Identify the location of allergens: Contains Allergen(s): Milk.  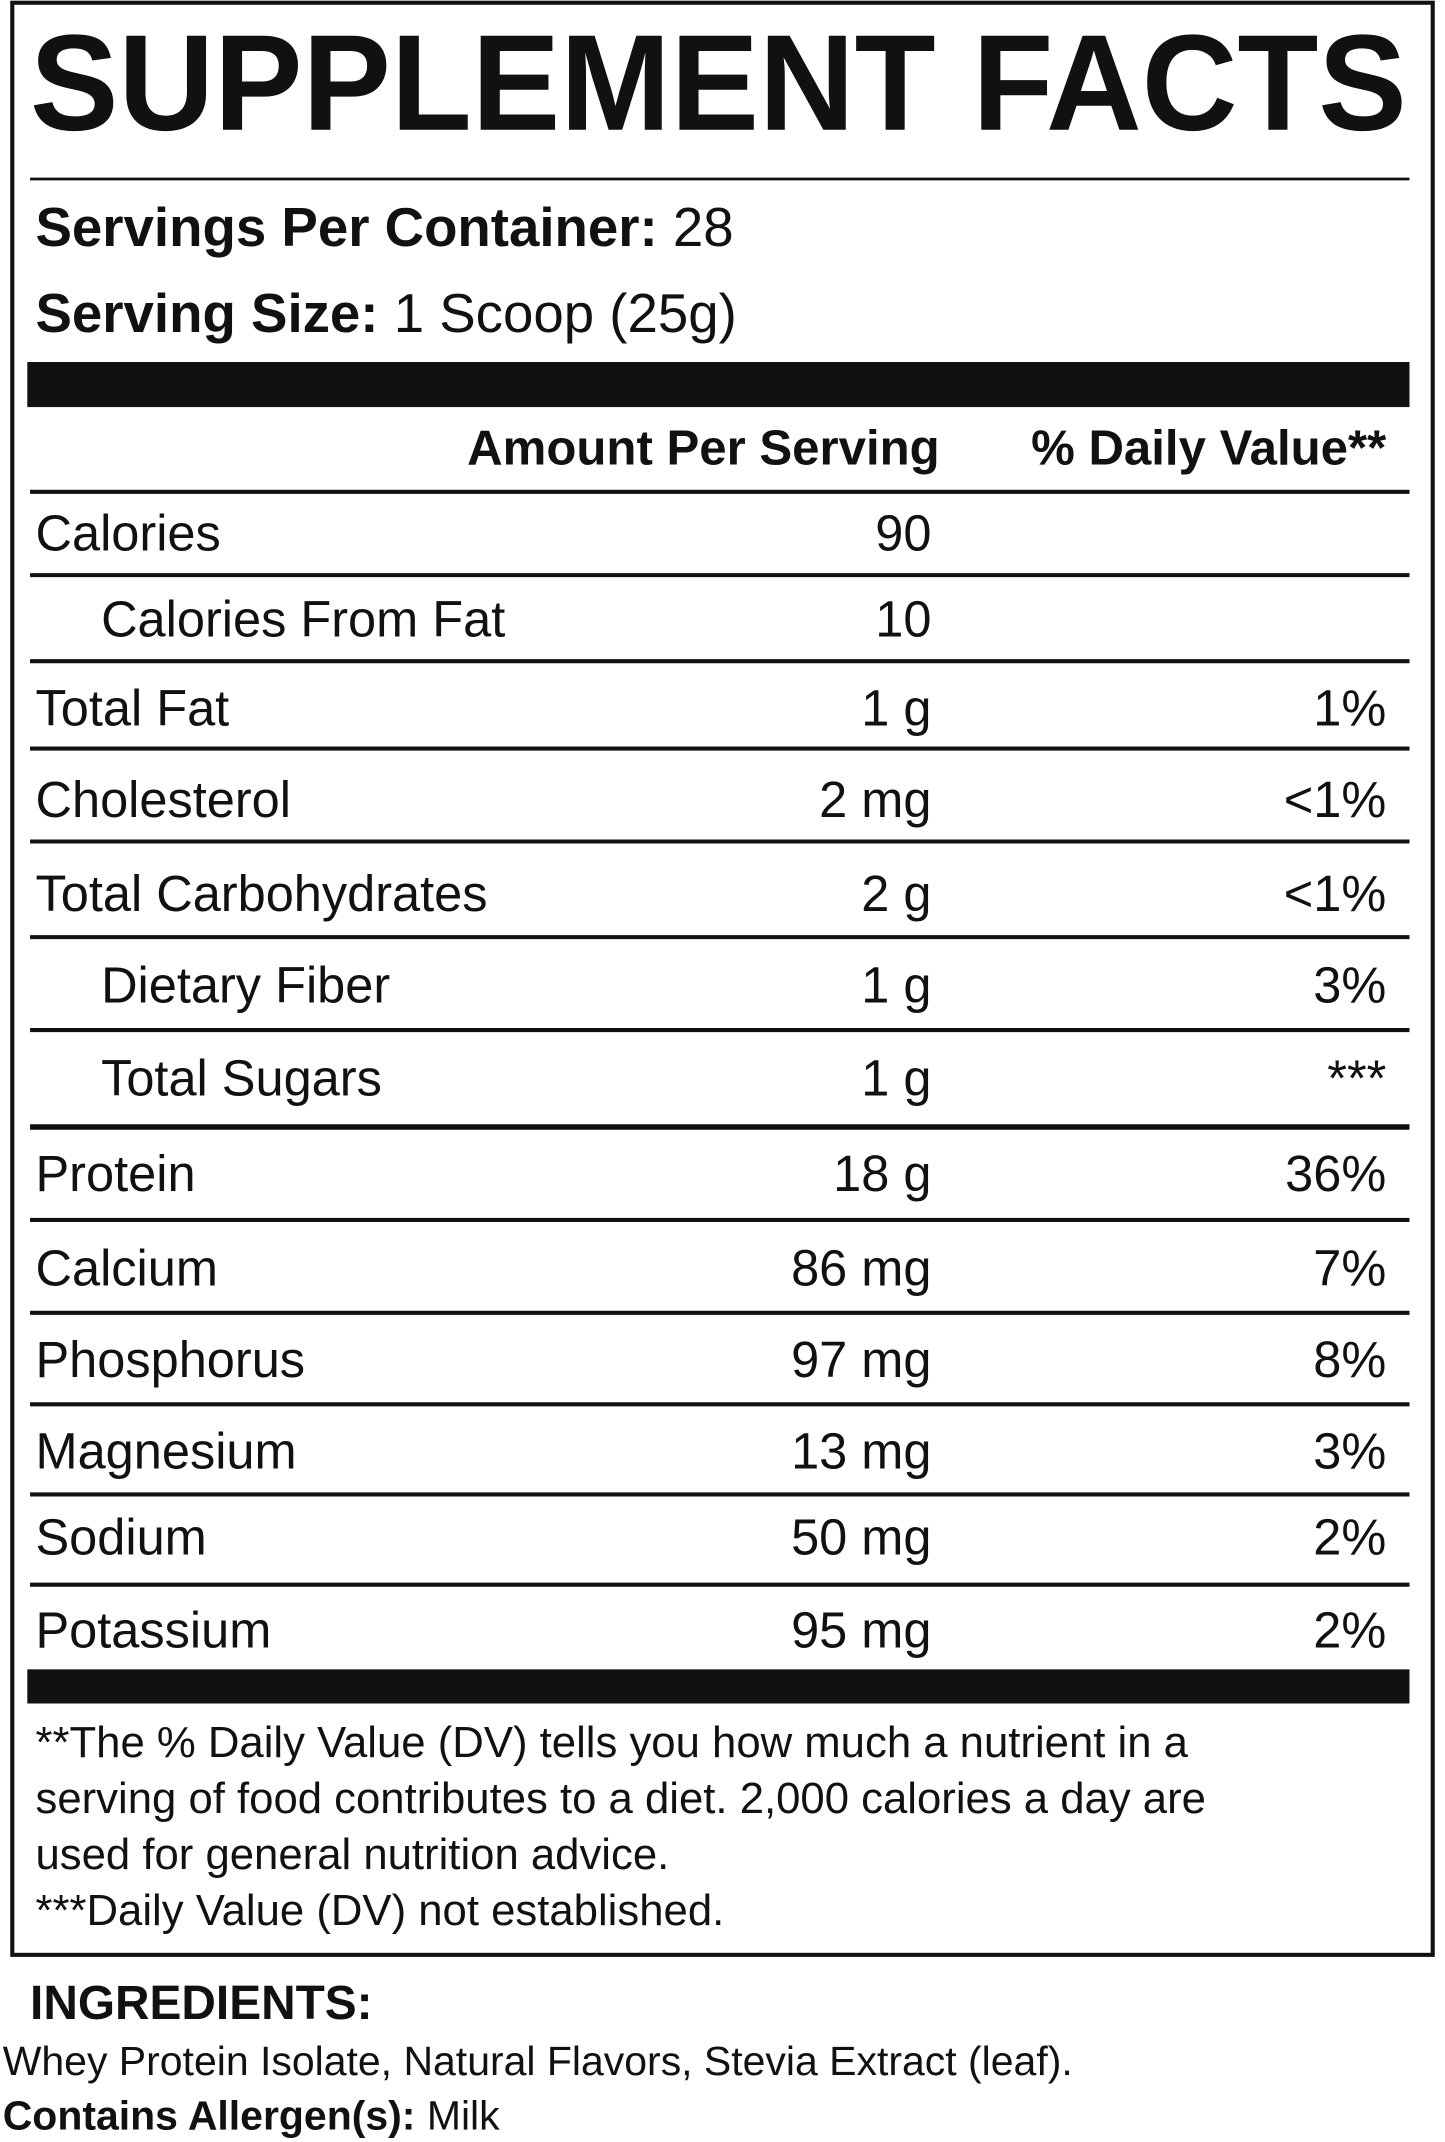
(251, 2116).